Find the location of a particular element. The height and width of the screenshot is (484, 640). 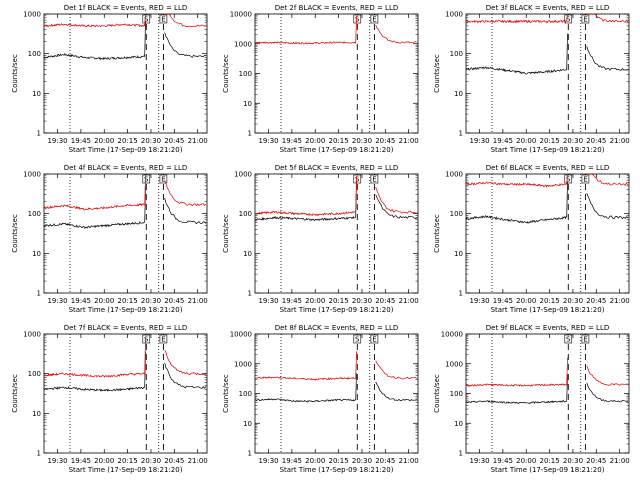

panel-title: Det 7f BLACK = Events, RED = LLD is located at coordinates (125, 328).